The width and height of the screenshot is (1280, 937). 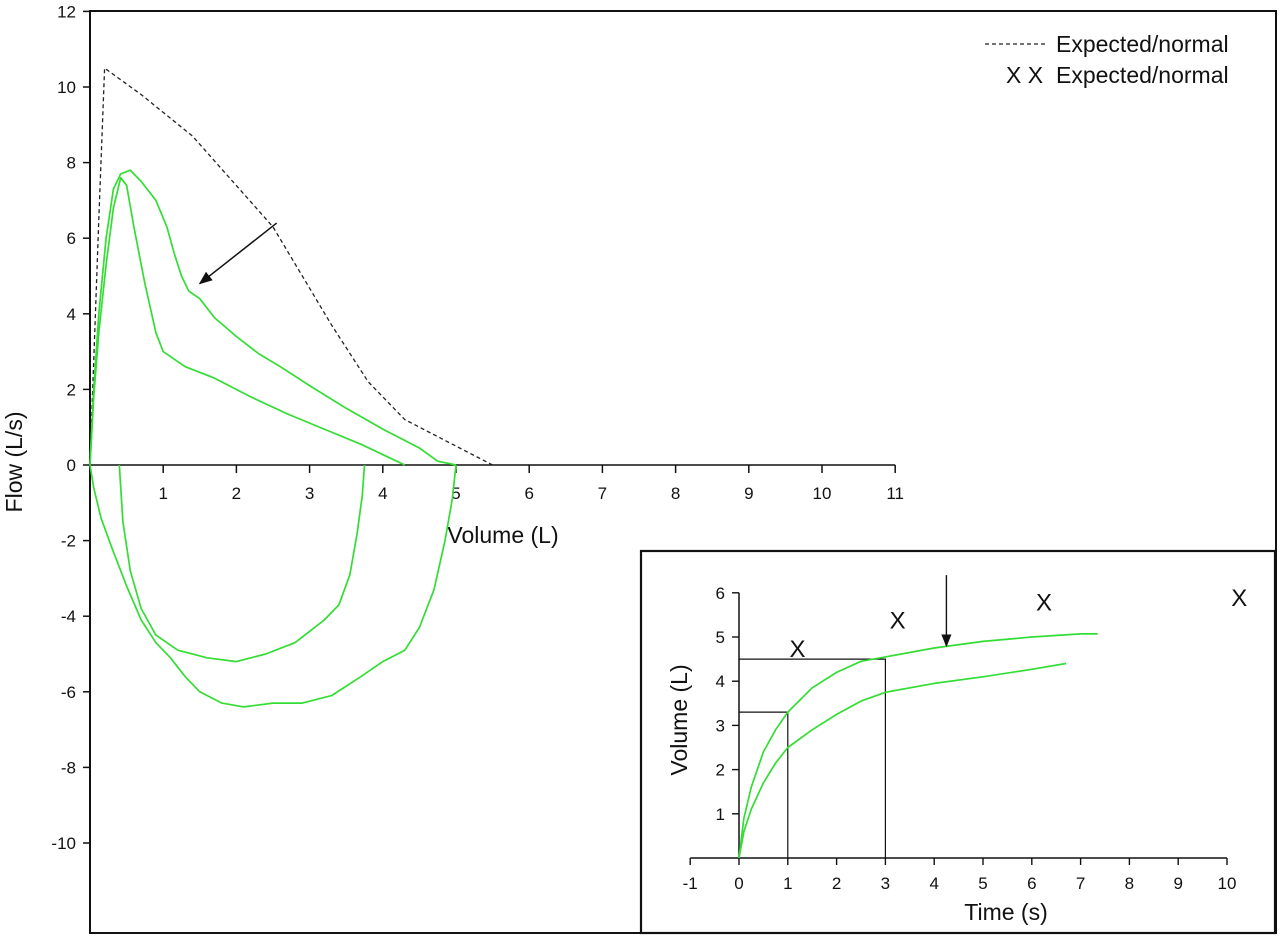 I want to click on y-tick-label: 2, so click(x=71, y=389).